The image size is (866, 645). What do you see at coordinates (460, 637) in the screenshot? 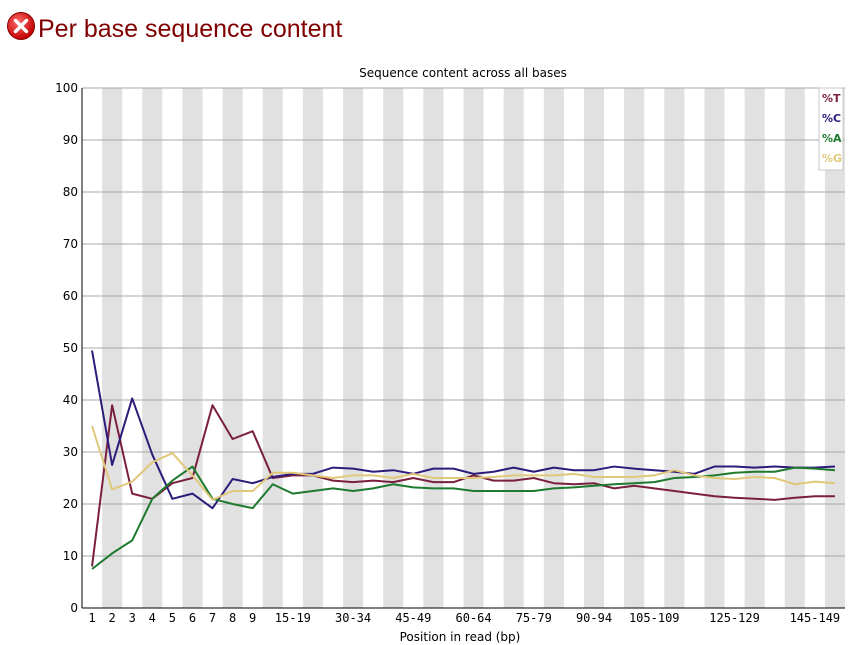
I see `x-axis-label: Position in read (bp)` at bounding box center [460, 637].